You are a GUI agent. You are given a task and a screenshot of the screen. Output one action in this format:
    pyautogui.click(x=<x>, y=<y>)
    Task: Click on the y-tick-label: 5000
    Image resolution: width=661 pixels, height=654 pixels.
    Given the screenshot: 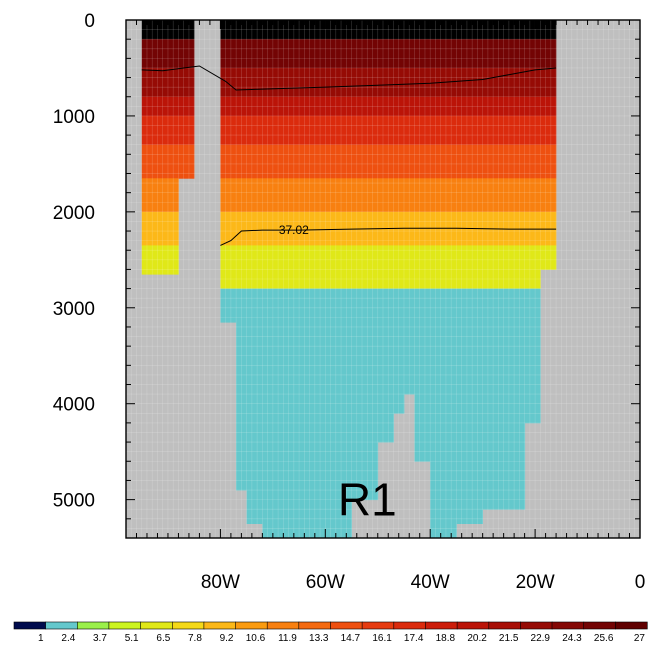 What is the action you would take?
    pyautogui.click(x=74, y=501)
    